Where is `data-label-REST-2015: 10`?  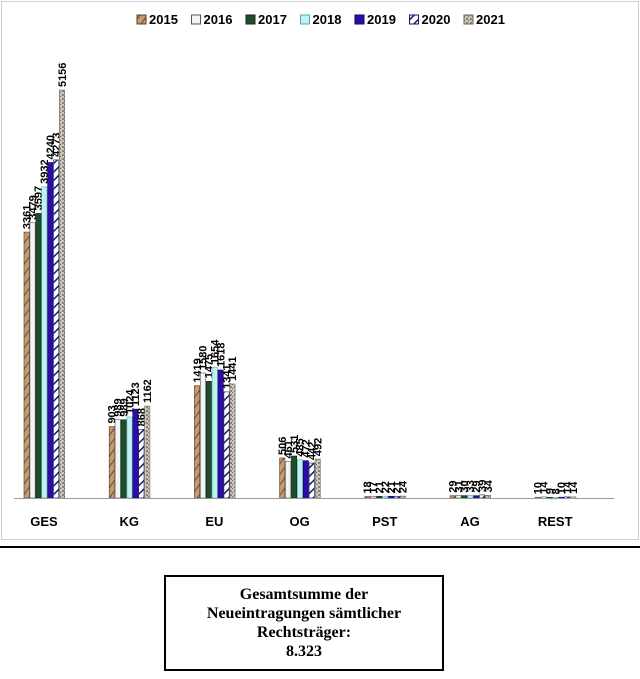 data-label-REST-2015: 10 is located at coordinates (539, 488).